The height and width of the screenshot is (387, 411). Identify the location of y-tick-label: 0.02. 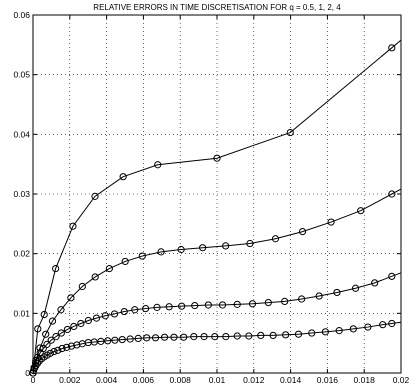
(21, 254).